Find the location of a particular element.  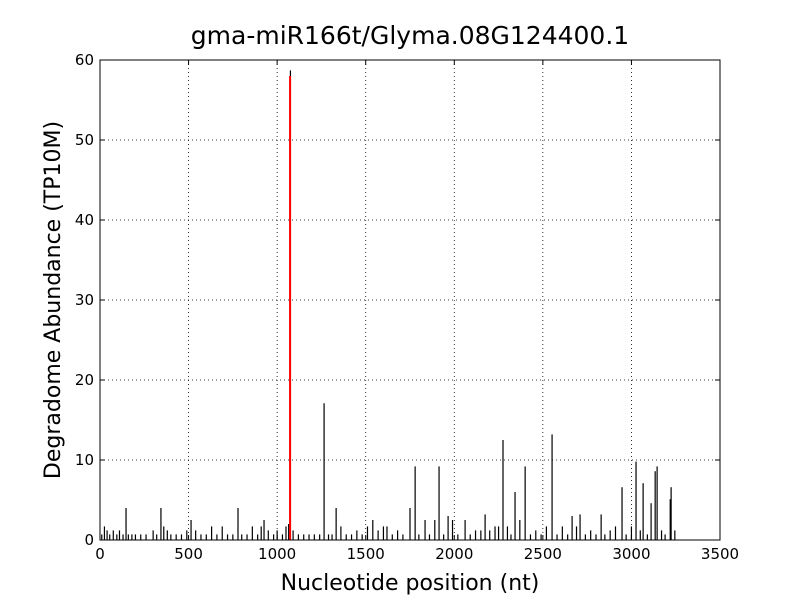

y-tick-label: 0 is located at coordinates (89, 540).